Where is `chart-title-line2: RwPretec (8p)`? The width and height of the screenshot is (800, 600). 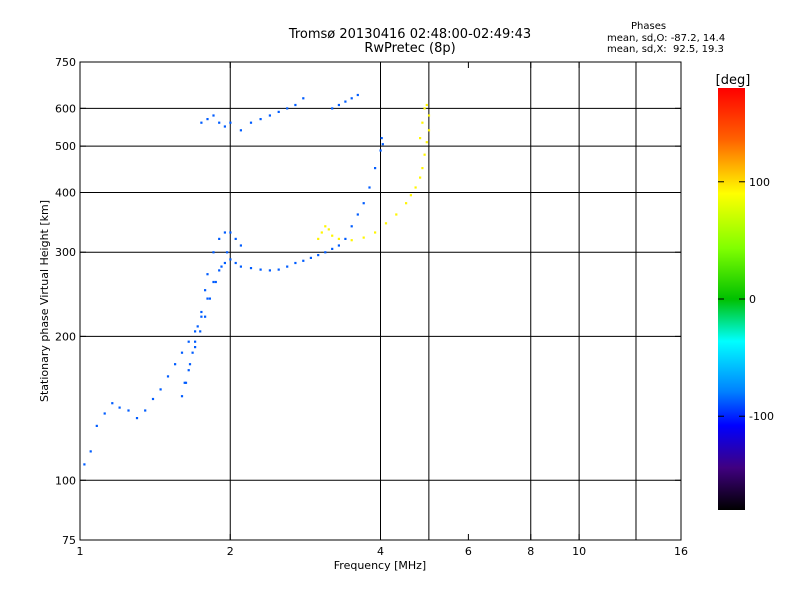 chart-title-line2: RwPretec (8p) is located at coordinates (410, 48).